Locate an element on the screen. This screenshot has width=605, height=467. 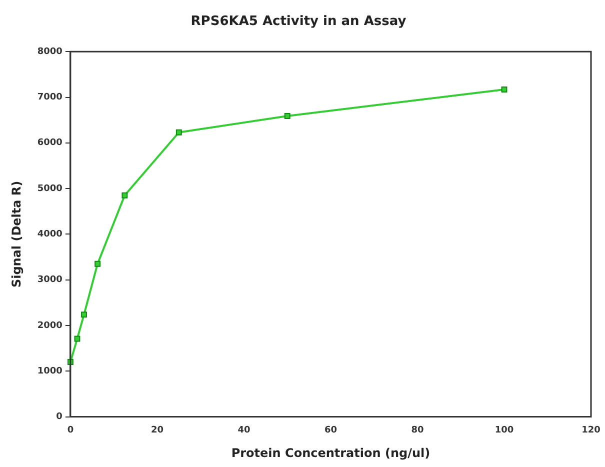
y-tick-label: 8000 is located at coordinates (49, 51).